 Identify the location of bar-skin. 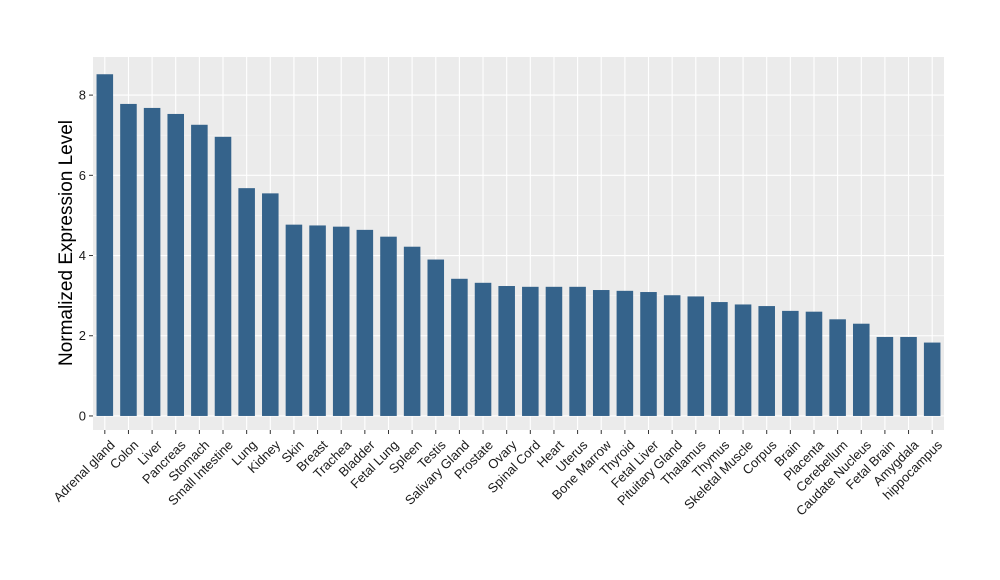
(294, 320).